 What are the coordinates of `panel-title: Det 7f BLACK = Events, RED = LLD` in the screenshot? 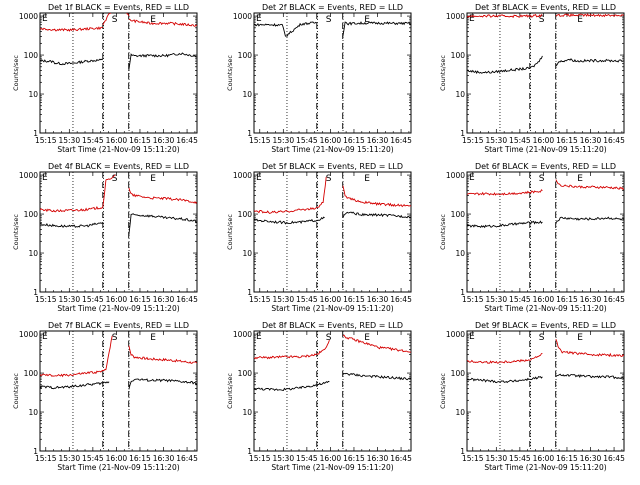 It's located at (118, 325).